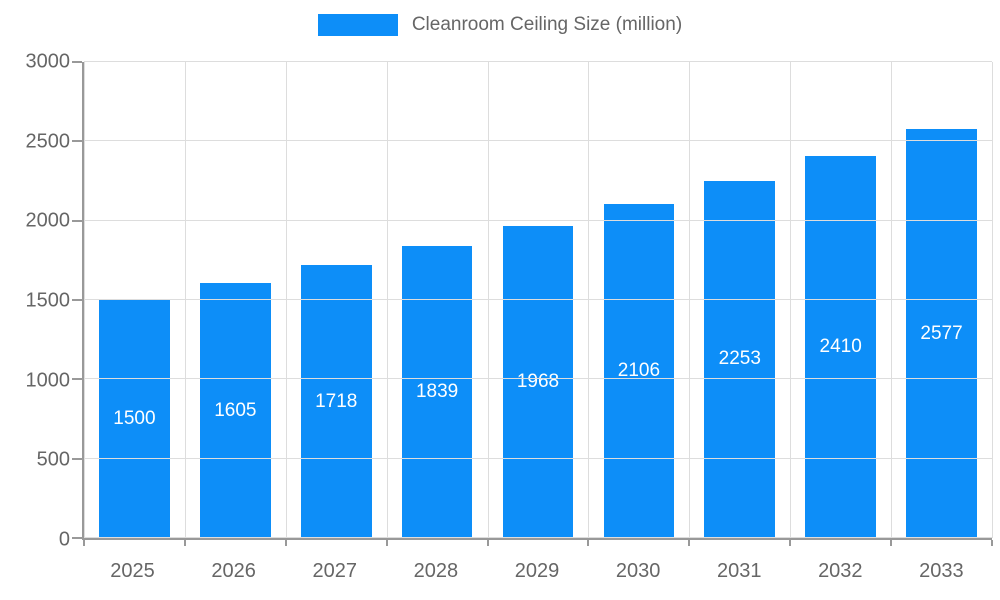  I want to click on legend: Cleanroom Ceiling Size (million), so click(500, 25).